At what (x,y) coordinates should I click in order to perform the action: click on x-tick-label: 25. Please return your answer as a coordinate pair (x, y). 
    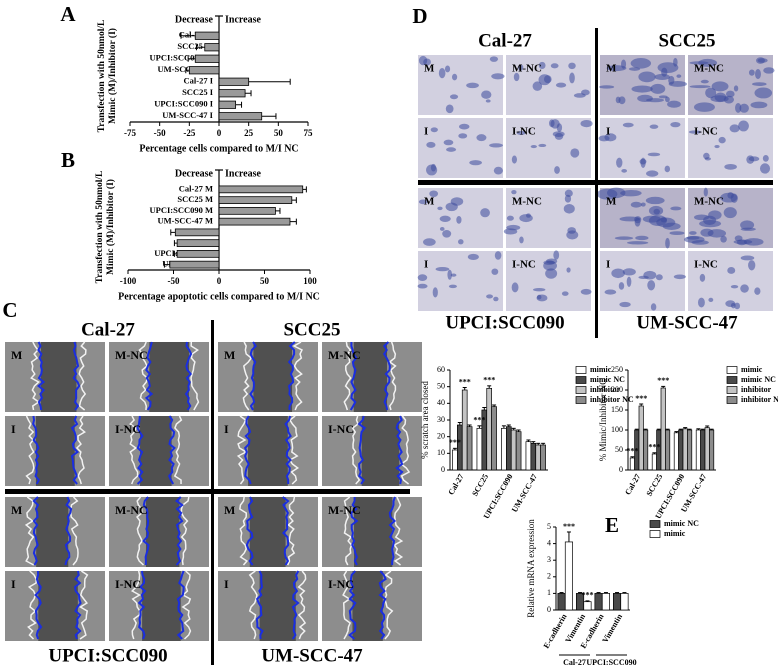
    Looking at the image, I should click on (249, 133).